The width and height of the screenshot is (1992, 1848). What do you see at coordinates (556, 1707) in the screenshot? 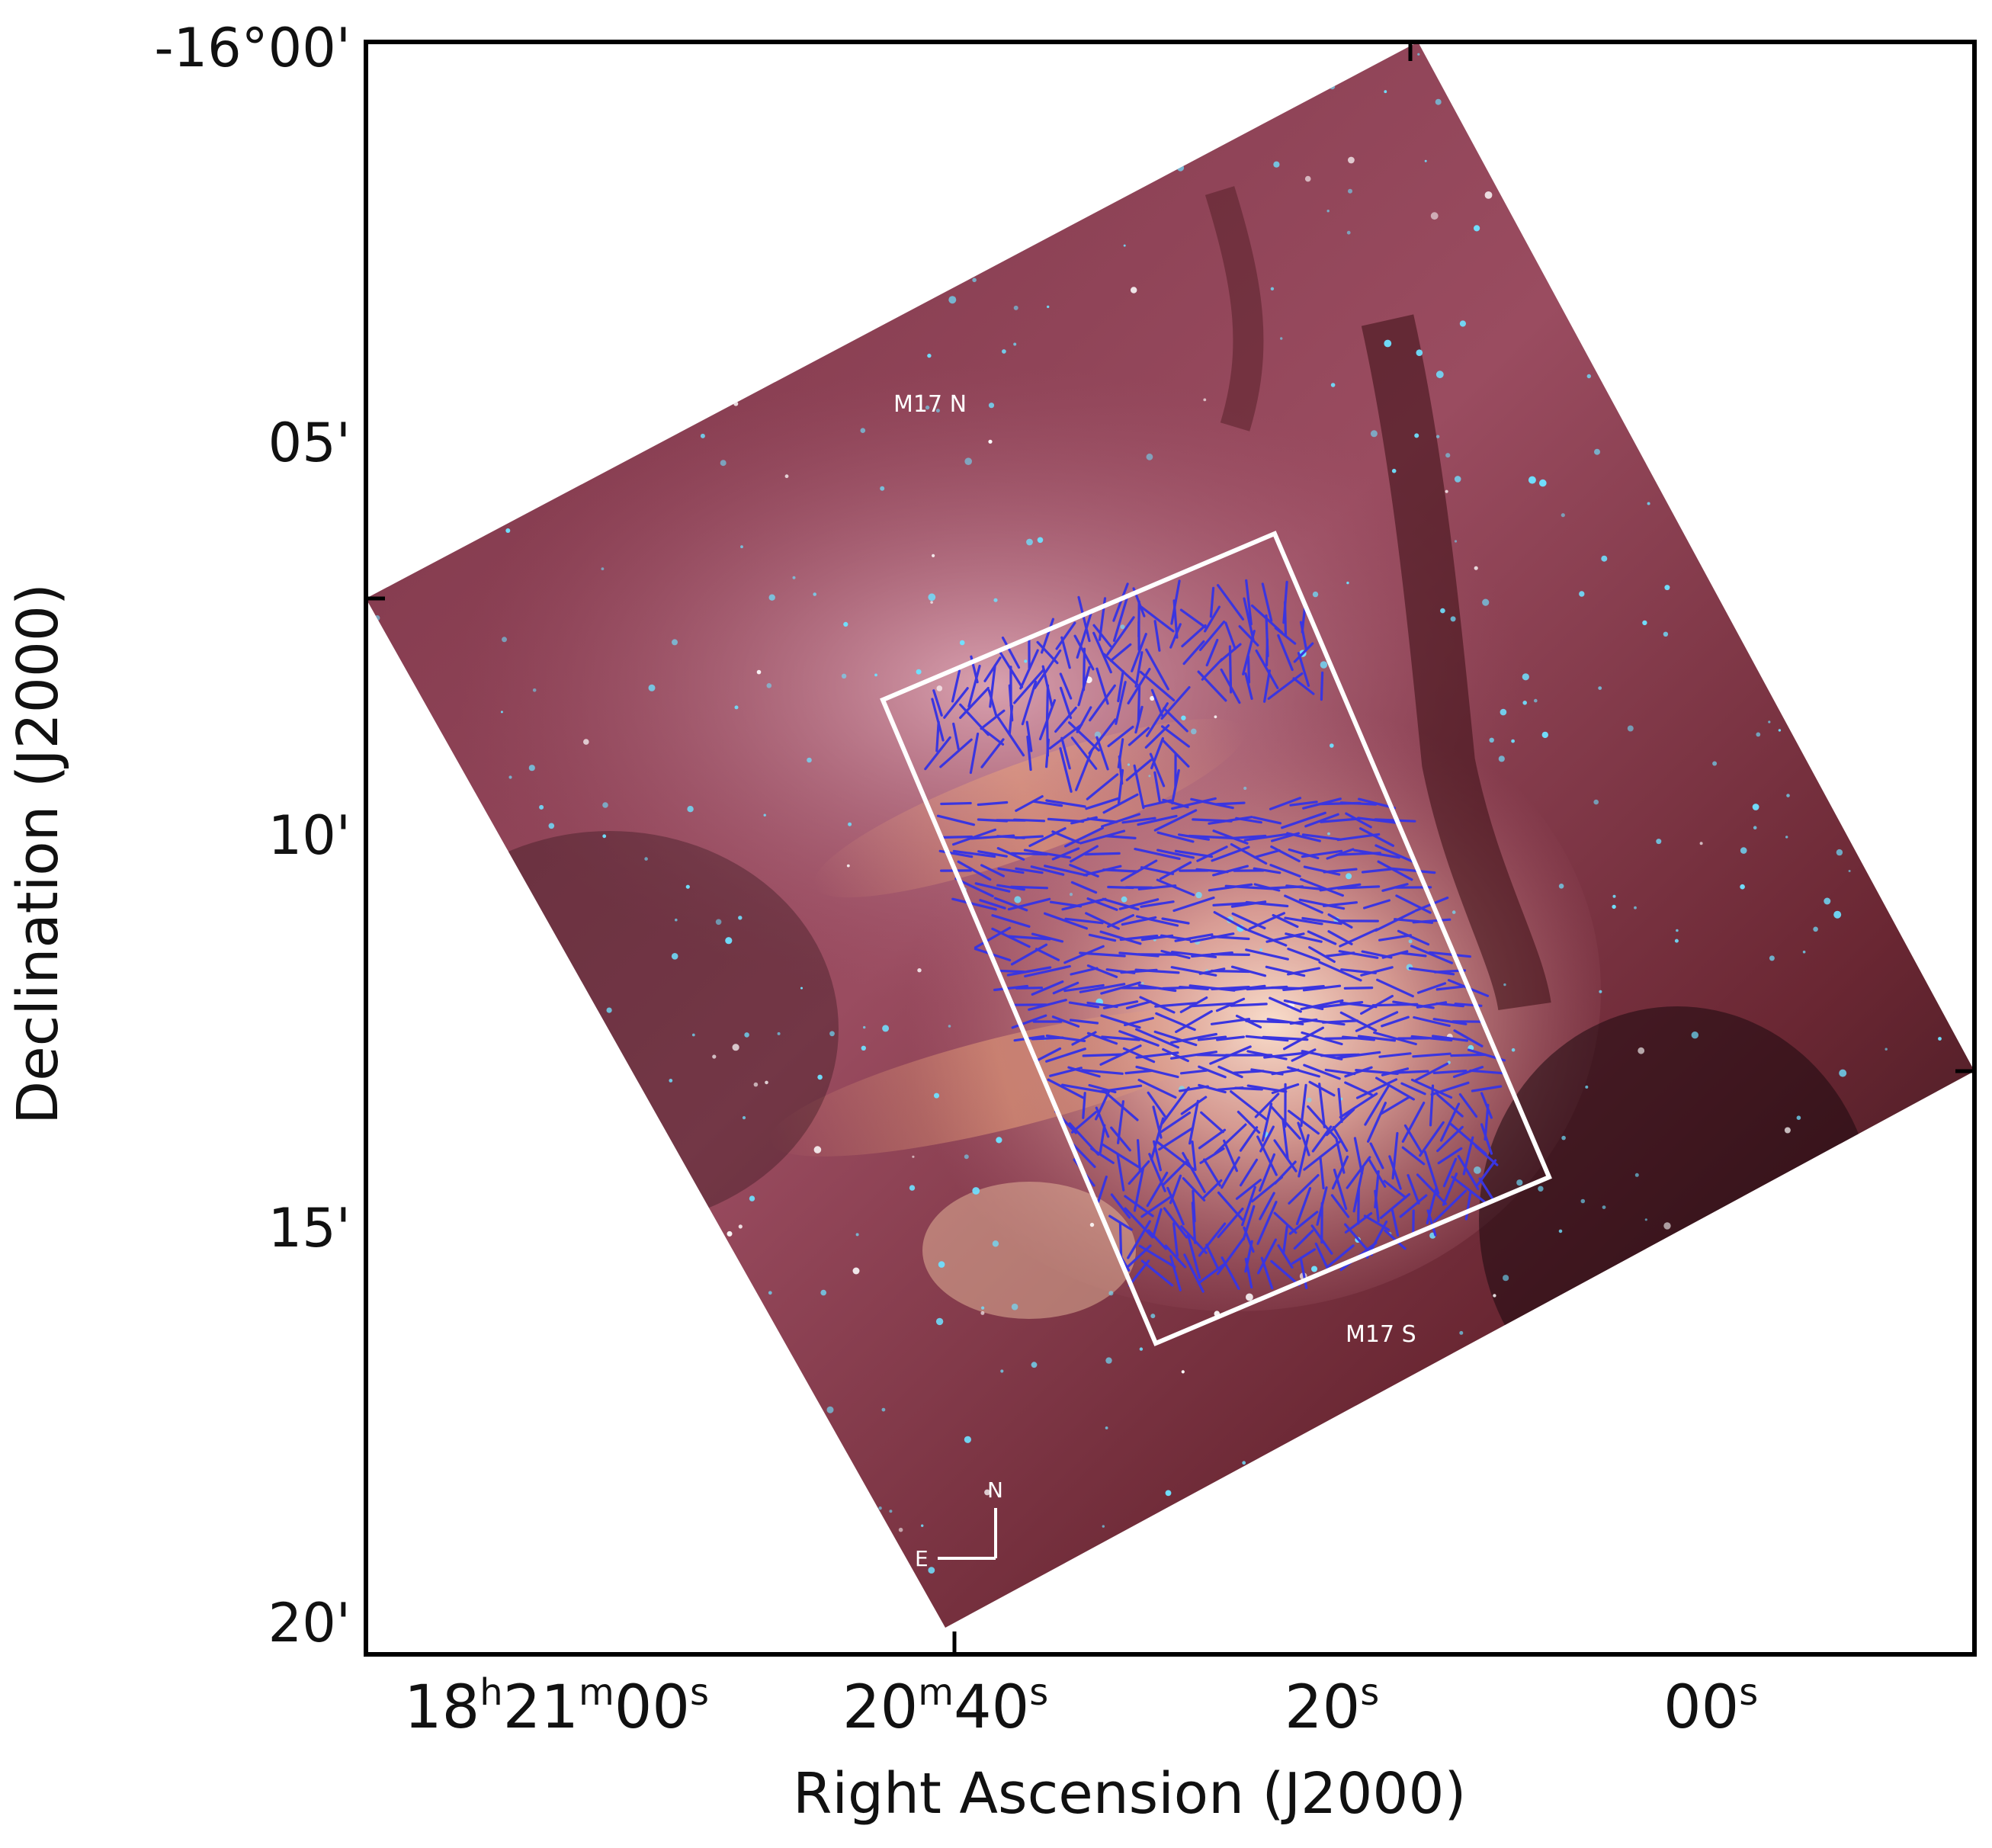
I see `ra-tick-label: 18h21m00s` at bounding box center [556, 1707].